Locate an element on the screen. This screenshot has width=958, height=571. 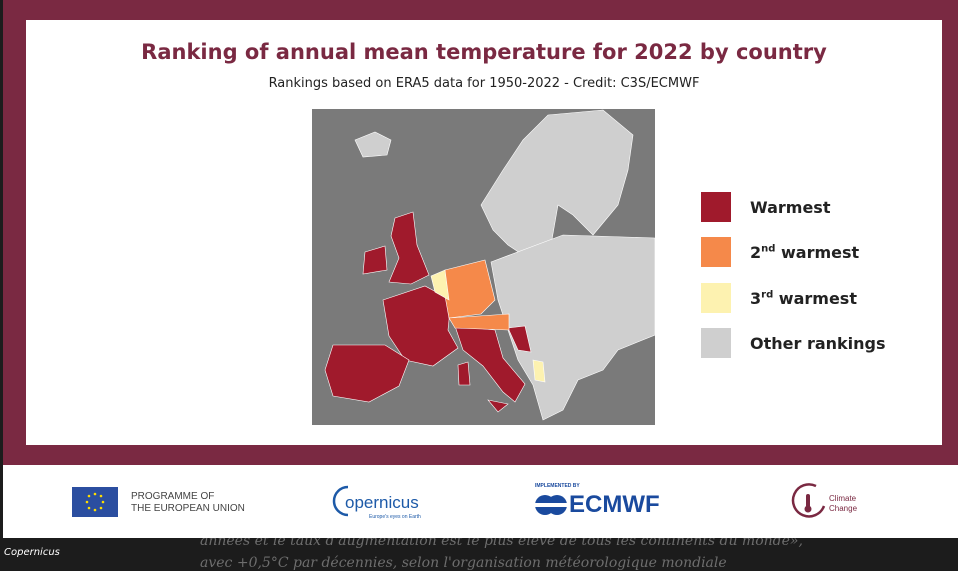
legend-label: Warmest is located at coordinates (790, 207).